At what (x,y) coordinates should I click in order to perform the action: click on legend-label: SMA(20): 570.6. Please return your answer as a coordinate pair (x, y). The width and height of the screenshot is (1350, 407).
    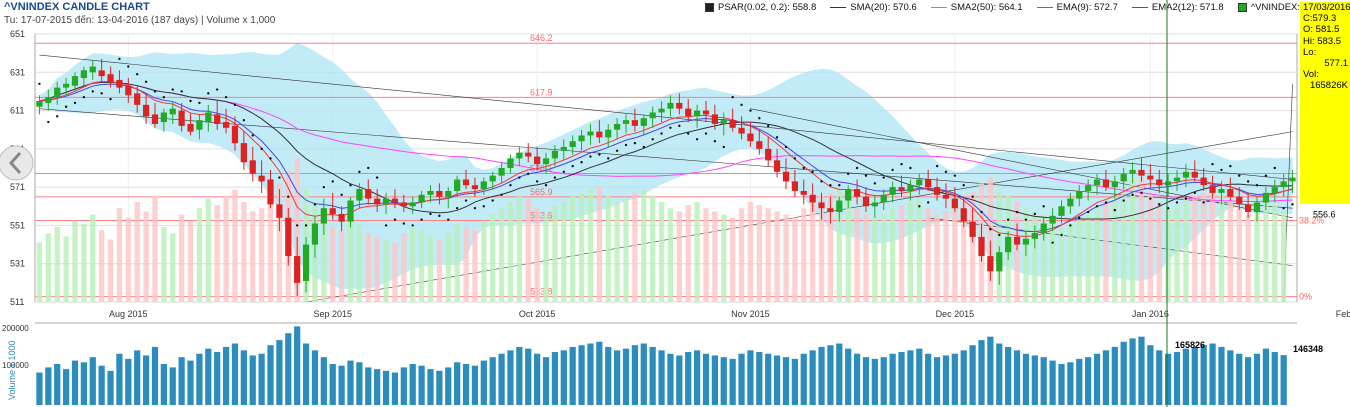
    Looking at the image, I should click on (883, 7).